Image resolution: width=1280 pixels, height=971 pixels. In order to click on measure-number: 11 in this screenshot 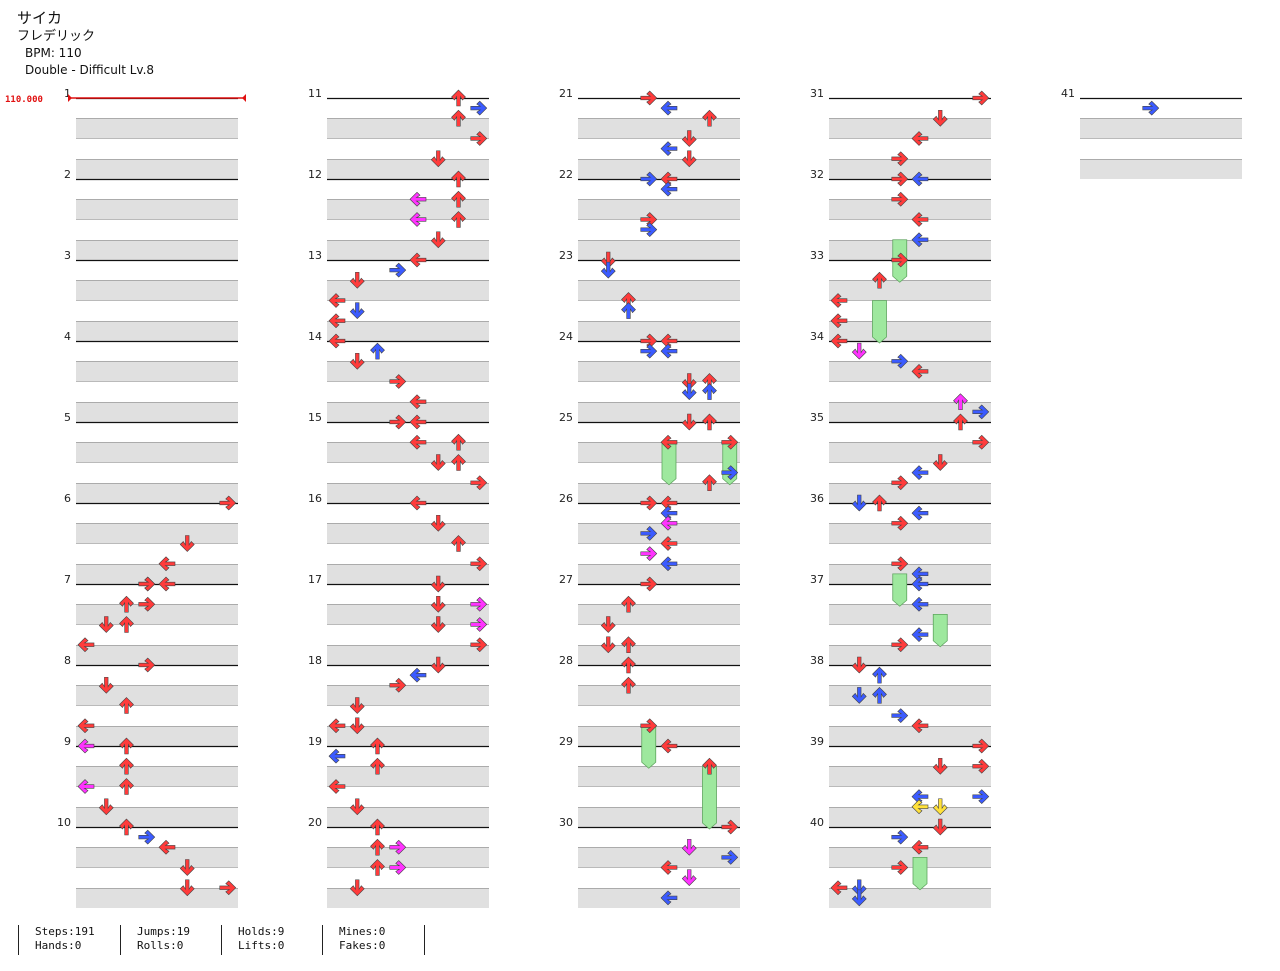, I will do `click(315, 93)`.